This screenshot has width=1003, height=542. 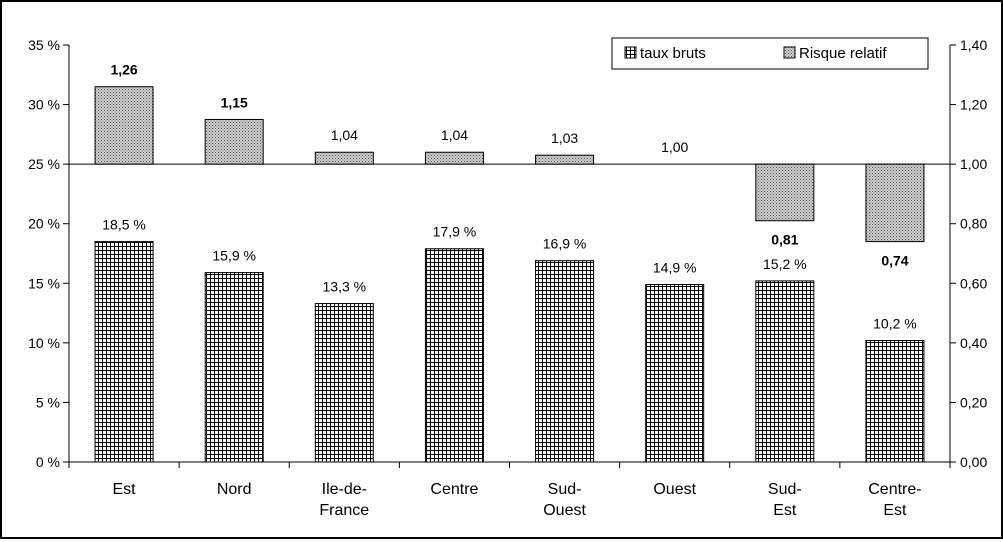 I want to click on legend-swatch-risque-relatif, so click(x=789, y=52).